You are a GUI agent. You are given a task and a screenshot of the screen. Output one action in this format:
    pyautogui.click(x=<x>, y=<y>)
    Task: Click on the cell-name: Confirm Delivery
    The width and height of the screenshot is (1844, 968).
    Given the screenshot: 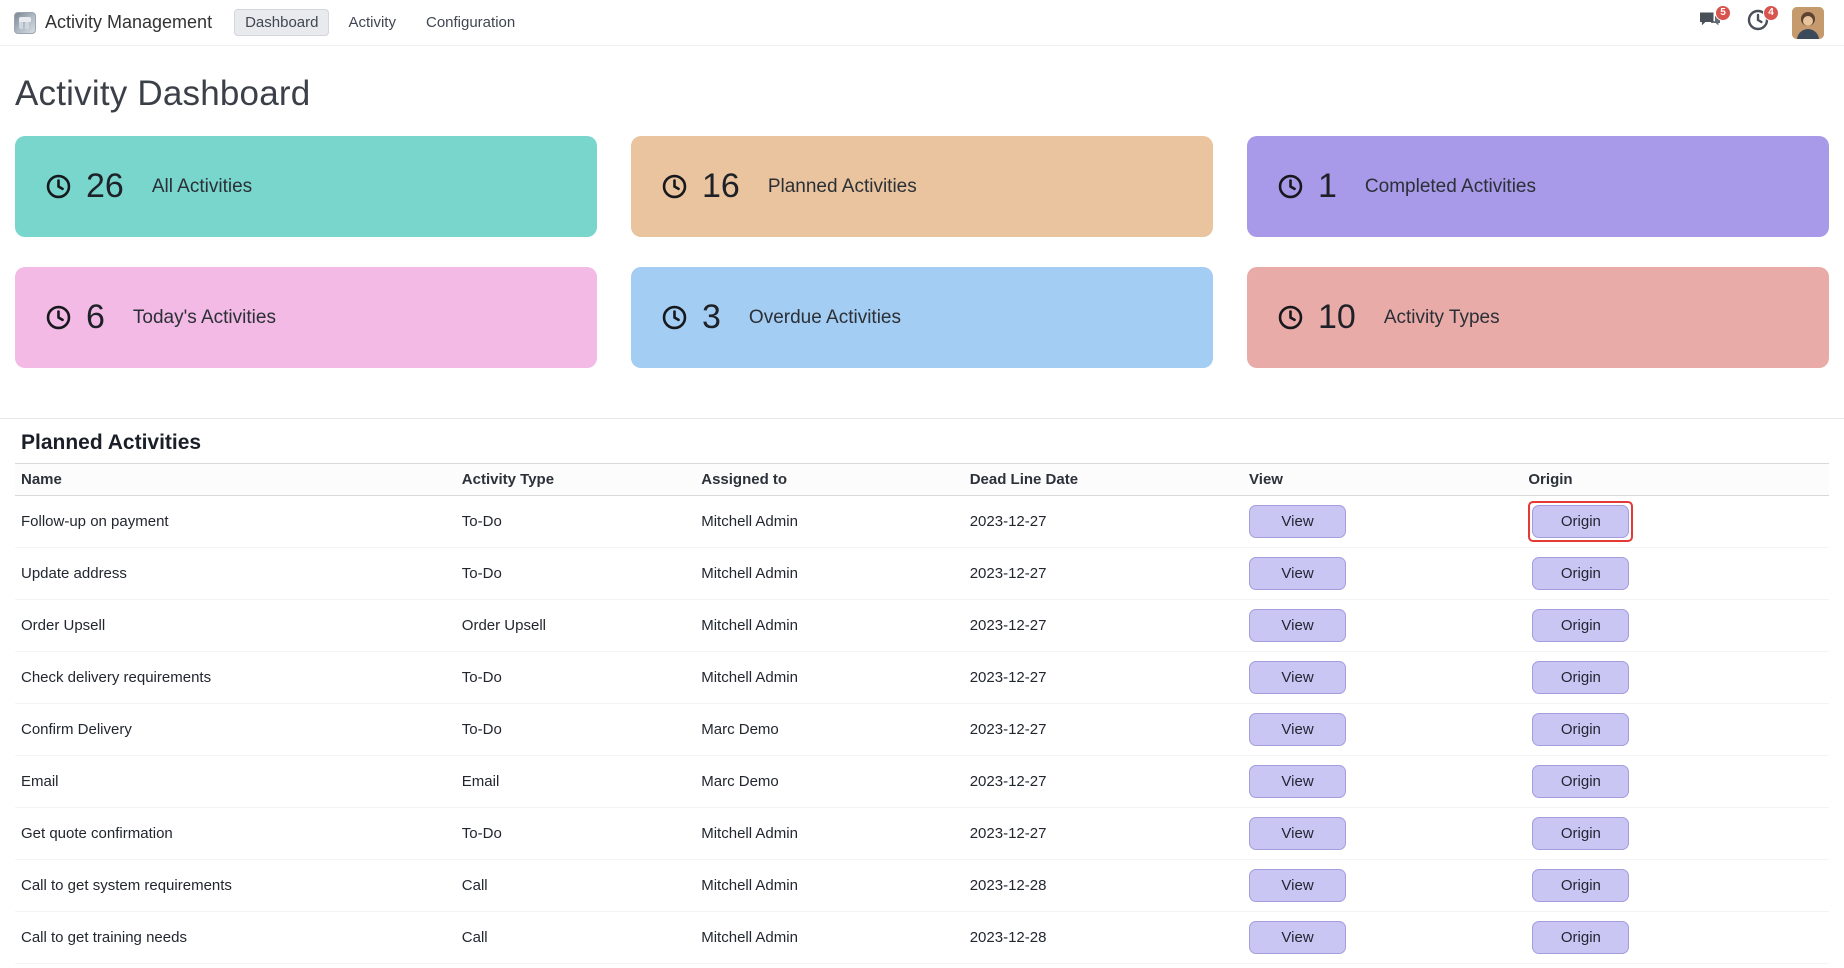 What is the action you would take?
    pyautogui.click(x=235, y=729)
    